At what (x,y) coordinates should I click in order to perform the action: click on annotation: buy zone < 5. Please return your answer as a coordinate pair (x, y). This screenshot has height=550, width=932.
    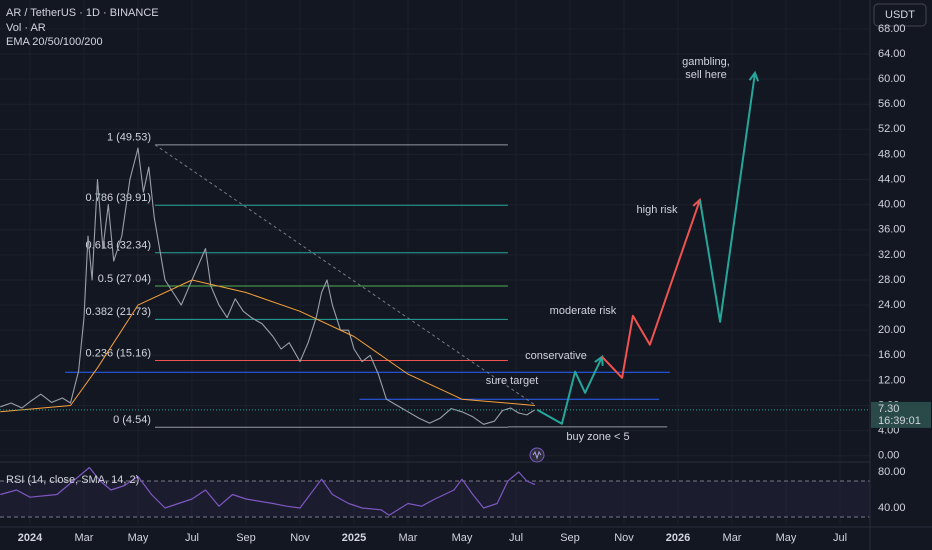
    Looking at the image, I should click on (597, 437).